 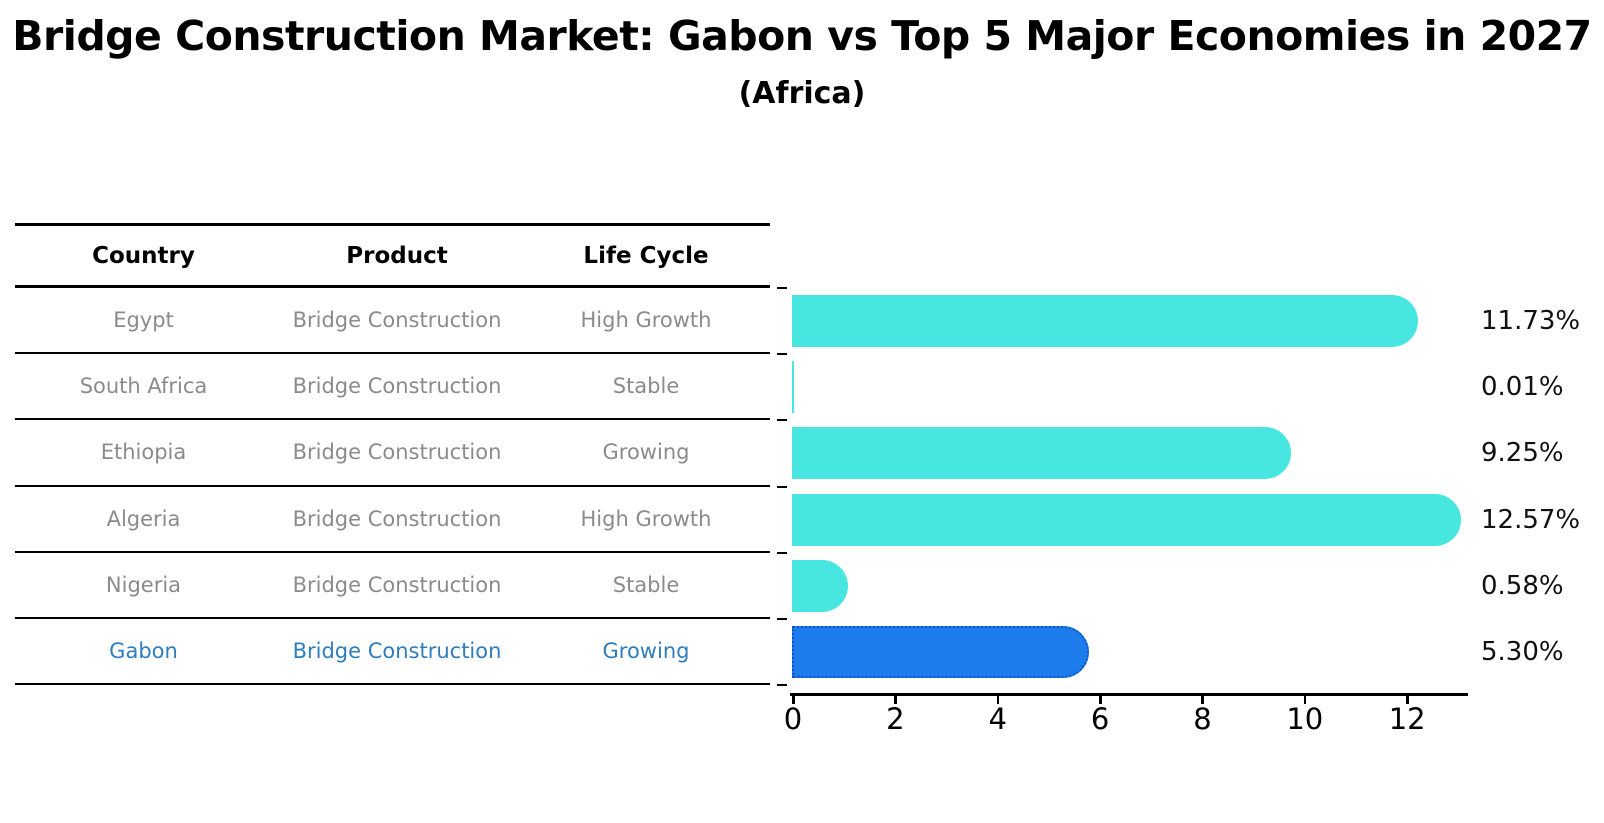 I want to click on bar-ethiopia, so click(x=1042, y=453).